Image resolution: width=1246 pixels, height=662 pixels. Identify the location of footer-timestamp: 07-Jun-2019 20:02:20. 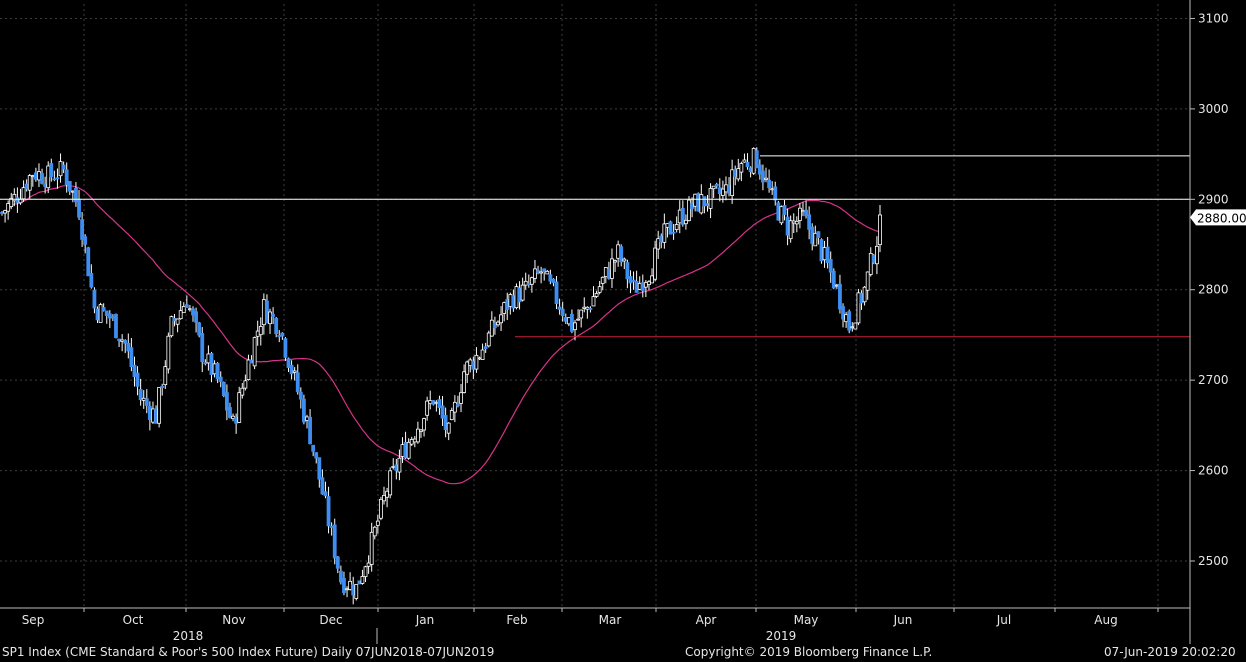
(1170, 652).